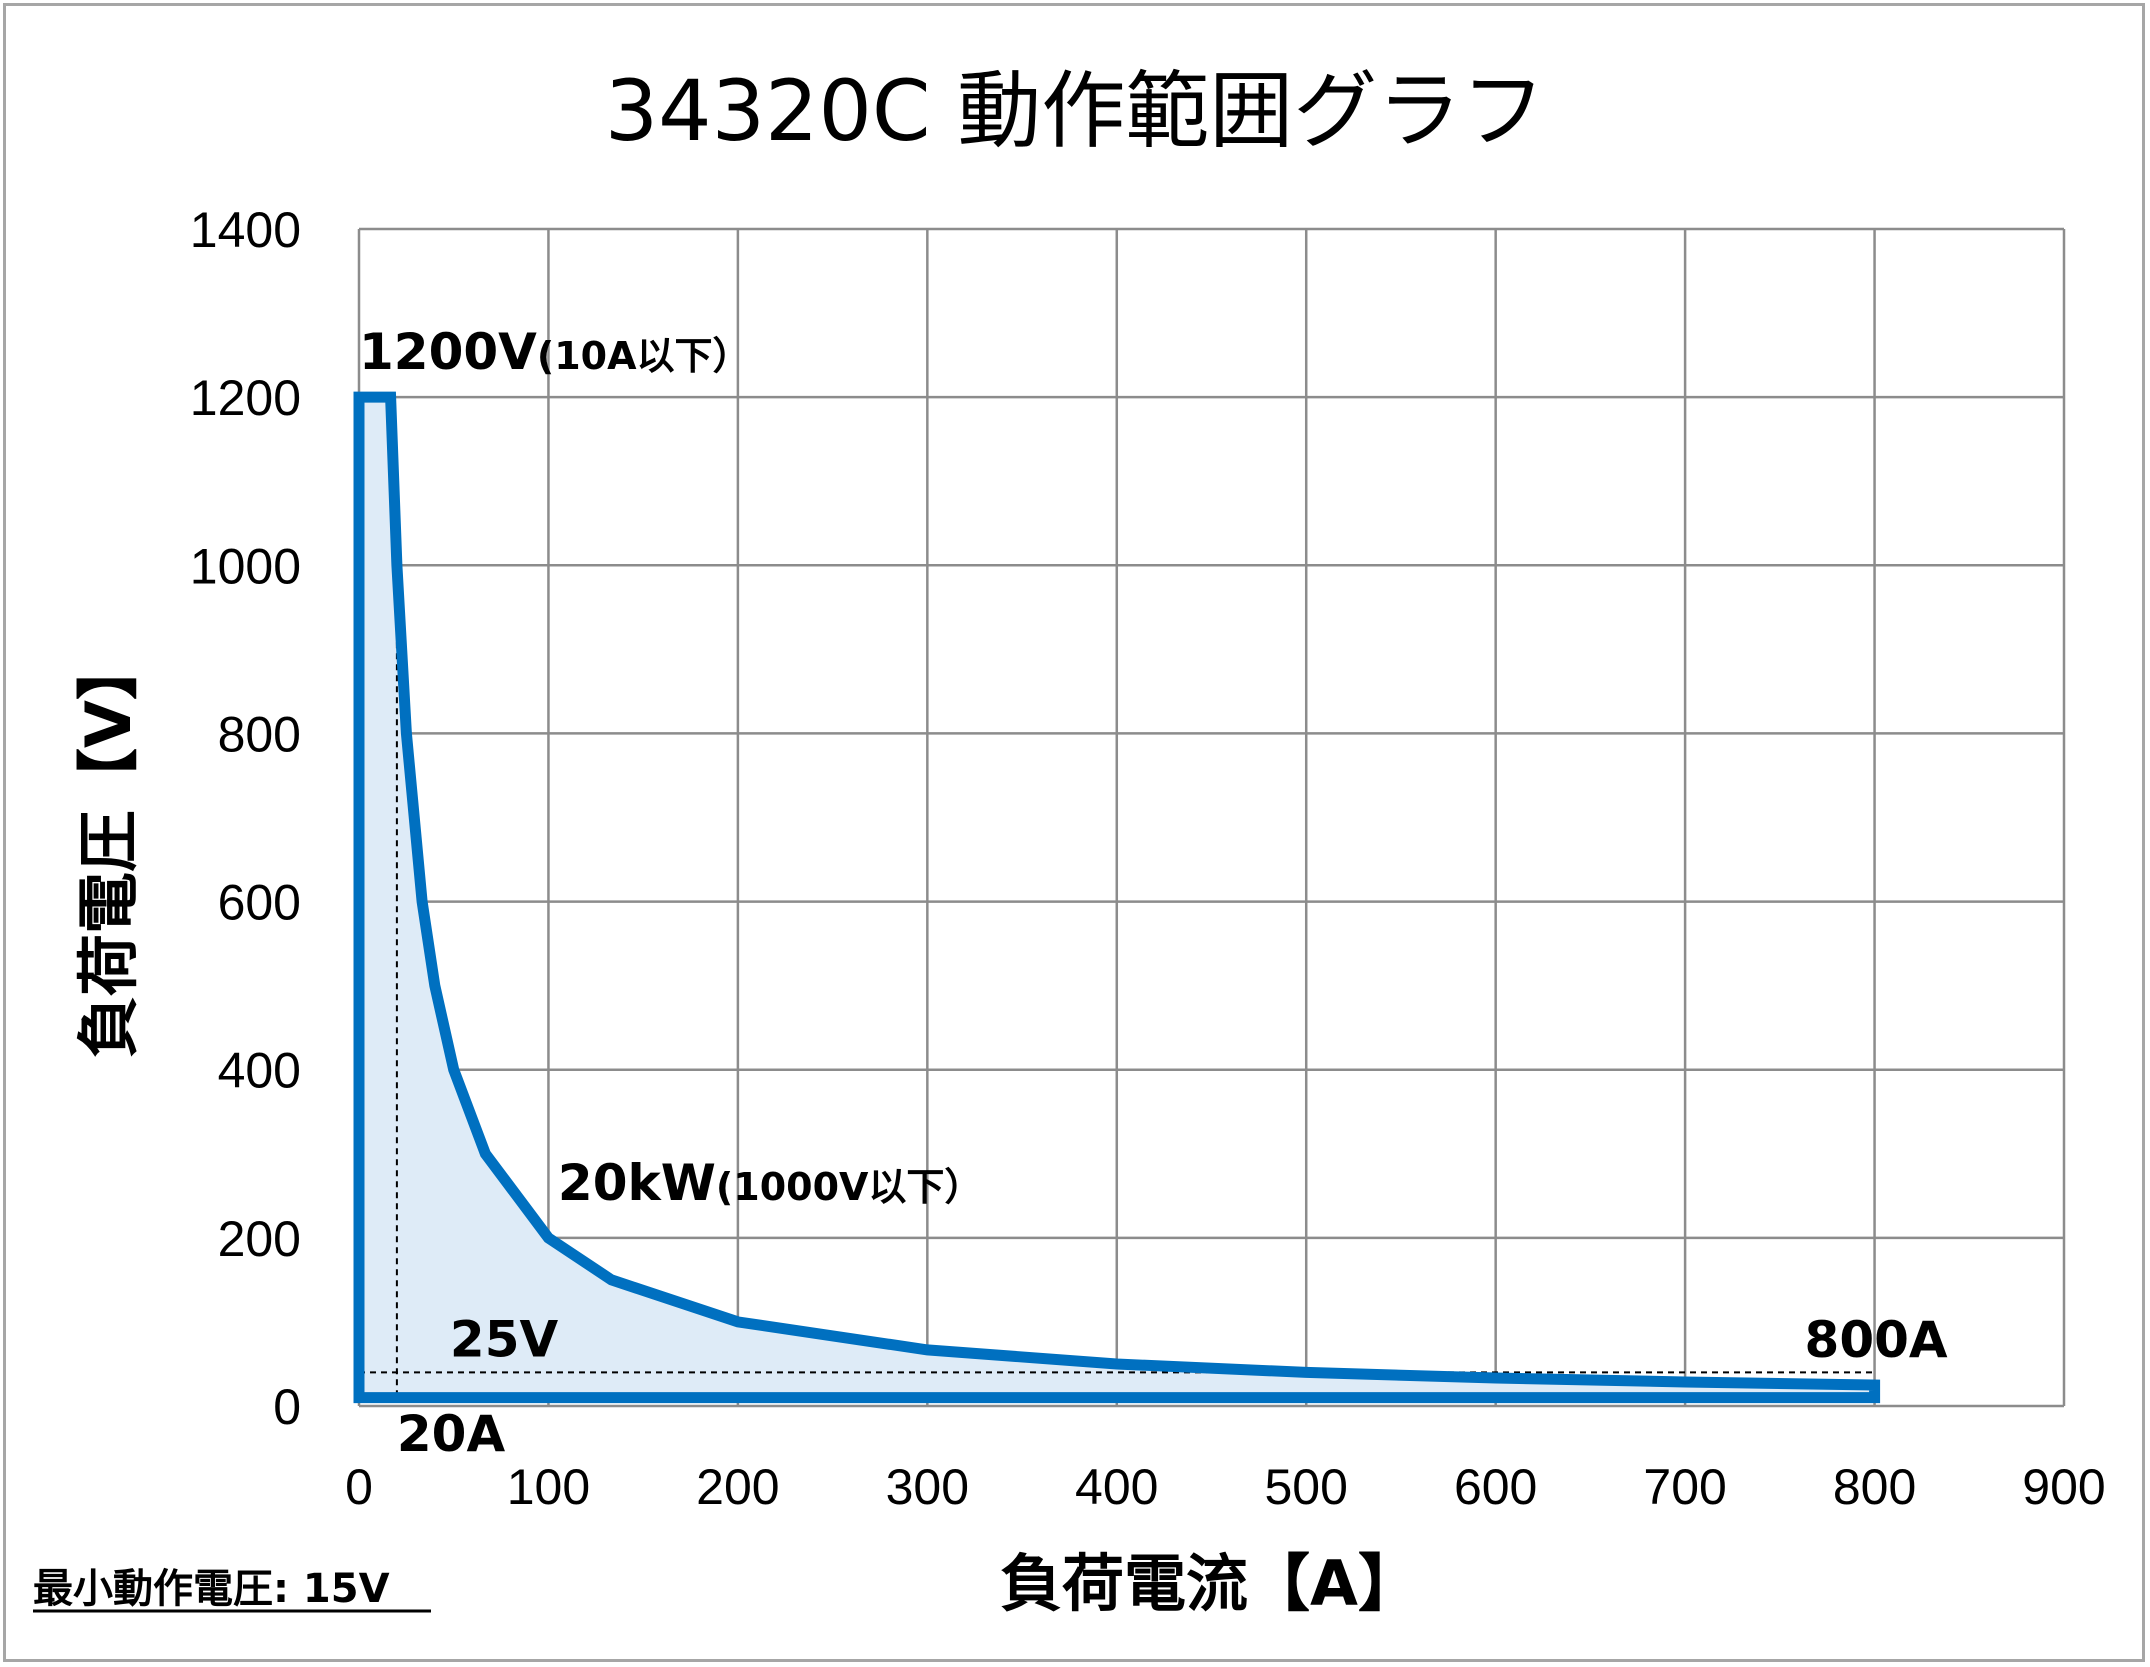 The width and height of the screenshot is (2150, 1667). Describe the element at coordinates (548, 1487) in the screenshot. I see `x-tick-label-1: 100` at that location.